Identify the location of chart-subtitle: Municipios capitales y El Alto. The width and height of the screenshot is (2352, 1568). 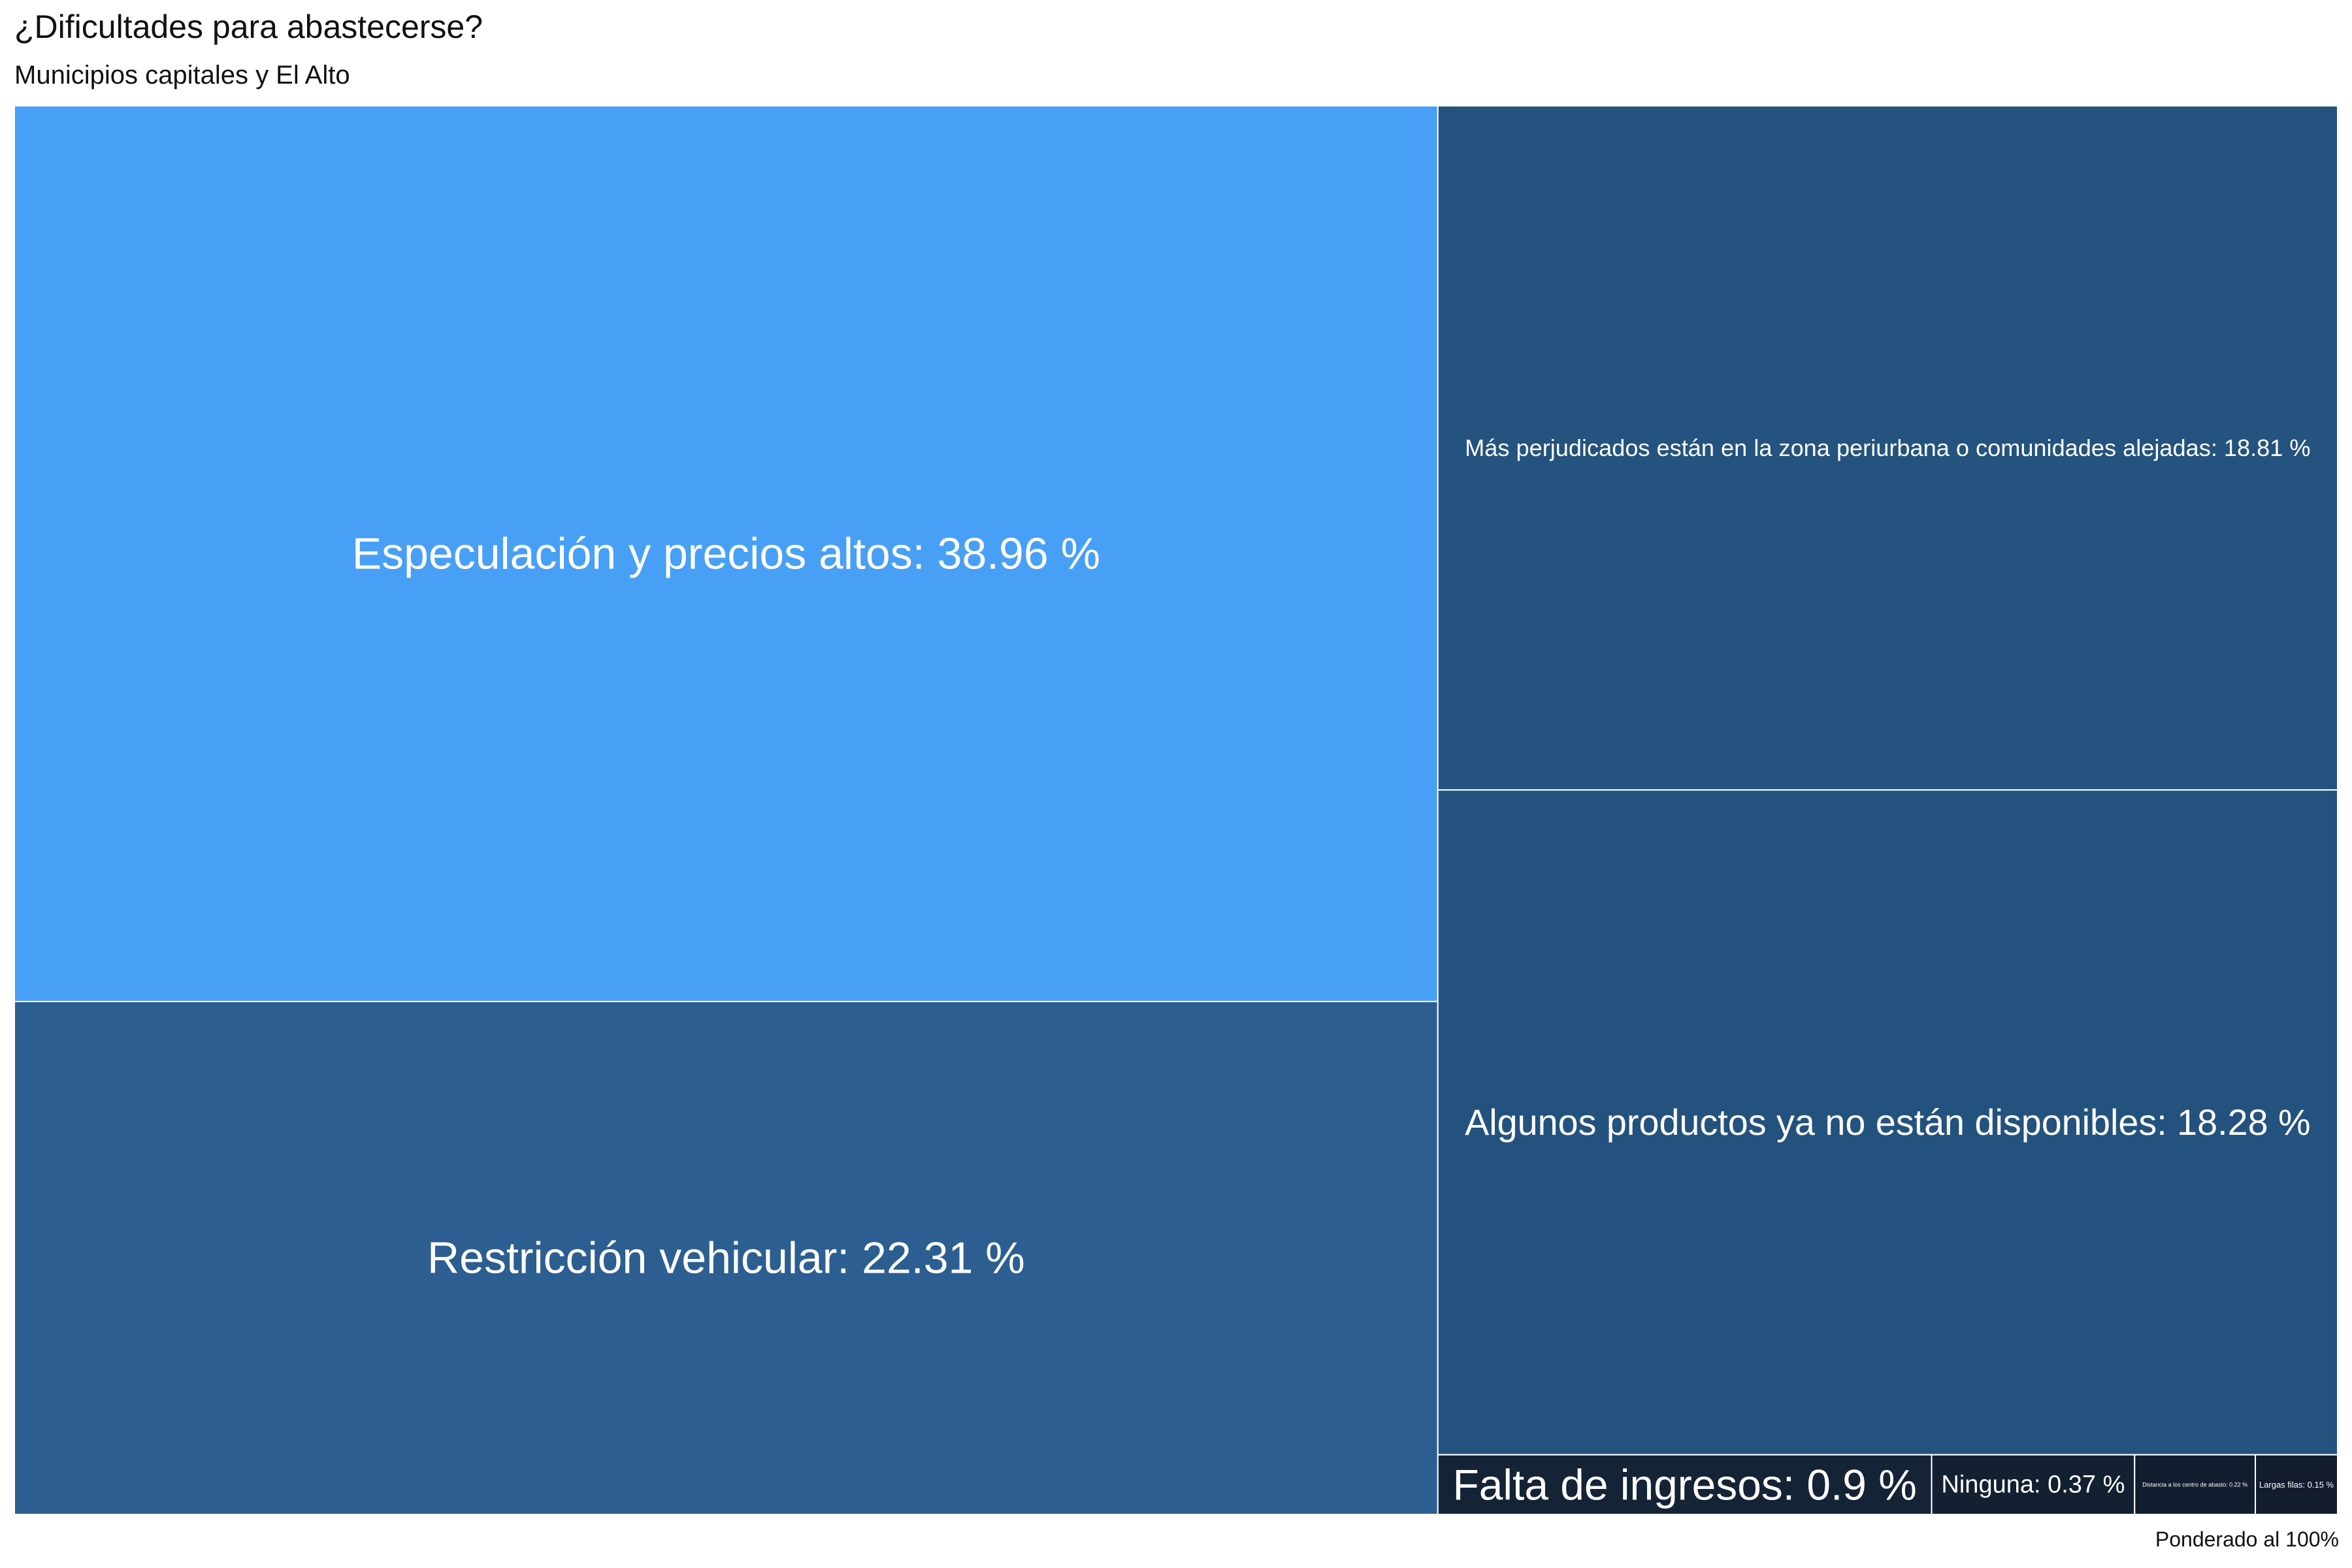
(182, 75).